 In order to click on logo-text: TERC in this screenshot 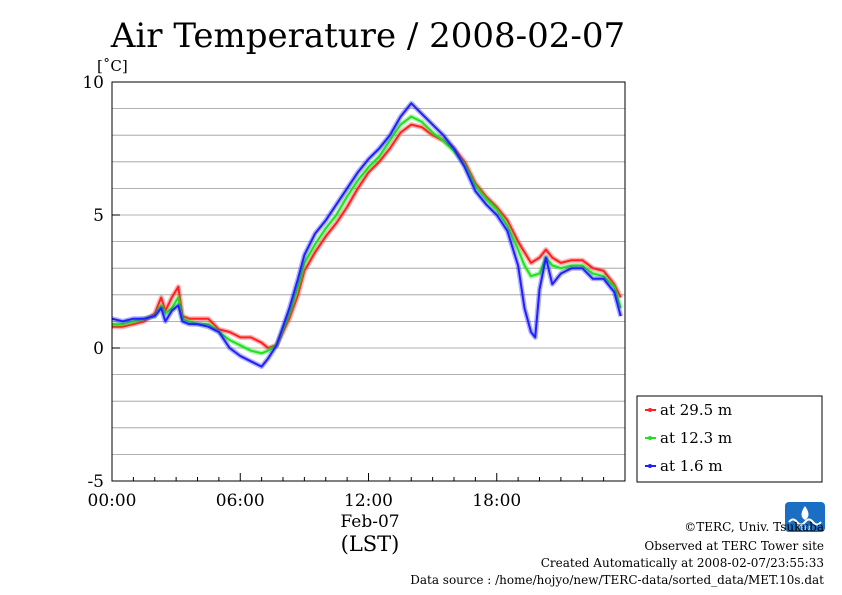, I will do `click(804, 528)`.